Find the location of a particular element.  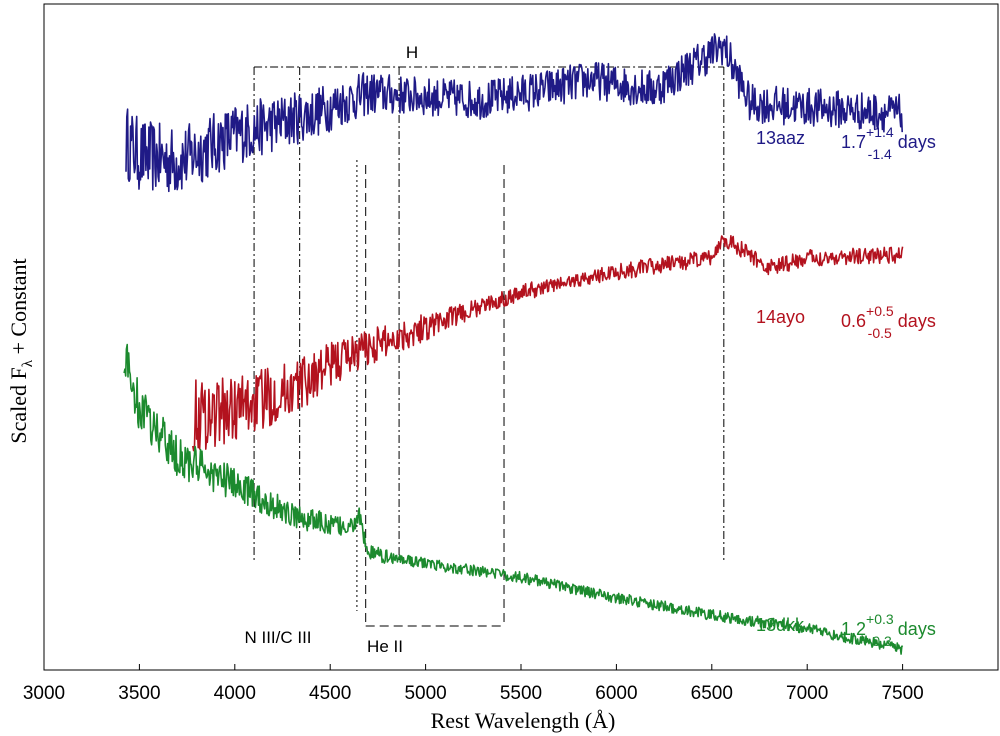

x-tick-label: 6500 is located at coordinates (712, 693).